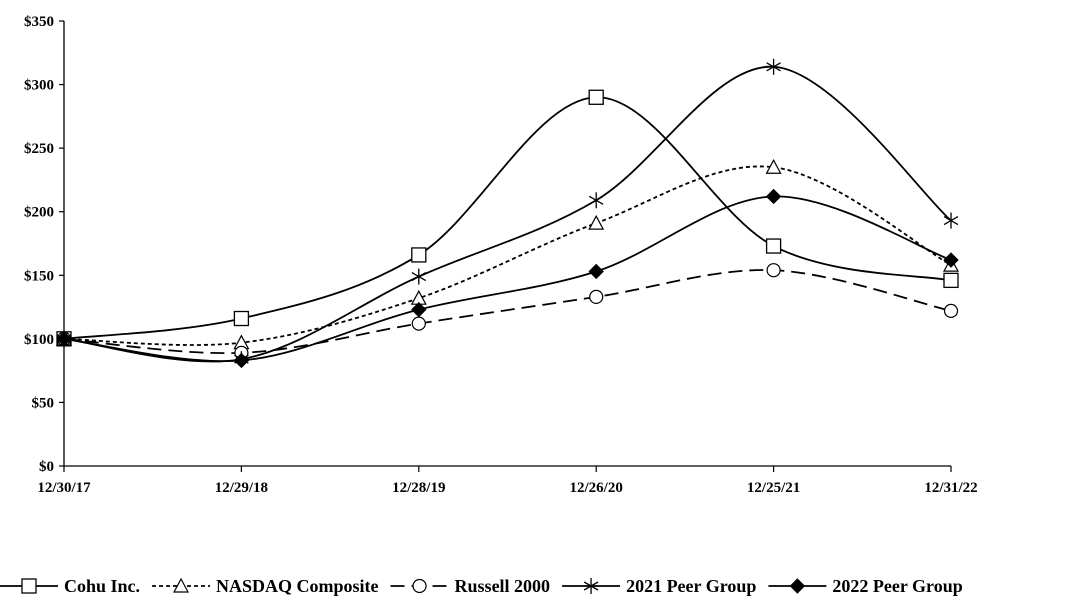 This screenshot has width=1083, height=603. What do you see at coordinates (691, 586) in the screenshot?
I see `legend-label: 2021 Peer Group` at bounding box center [691, 586].